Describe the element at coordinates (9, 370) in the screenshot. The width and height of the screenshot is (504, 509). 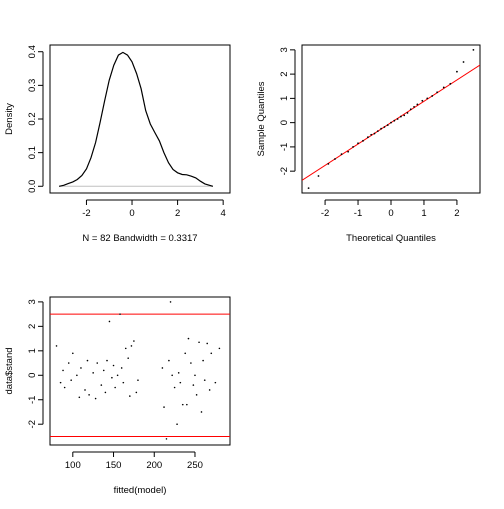
I see `y-axis-title: data$stand` at that location.